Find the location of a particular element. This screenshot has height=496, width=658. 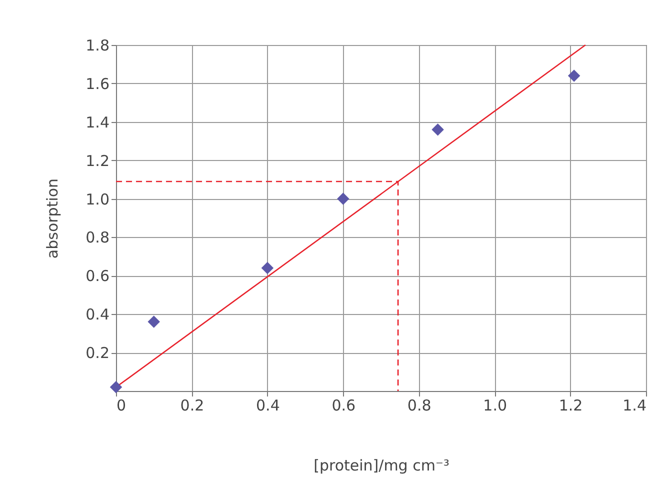

y-tick-label: 0.6 is located at coordinates (98, 276).